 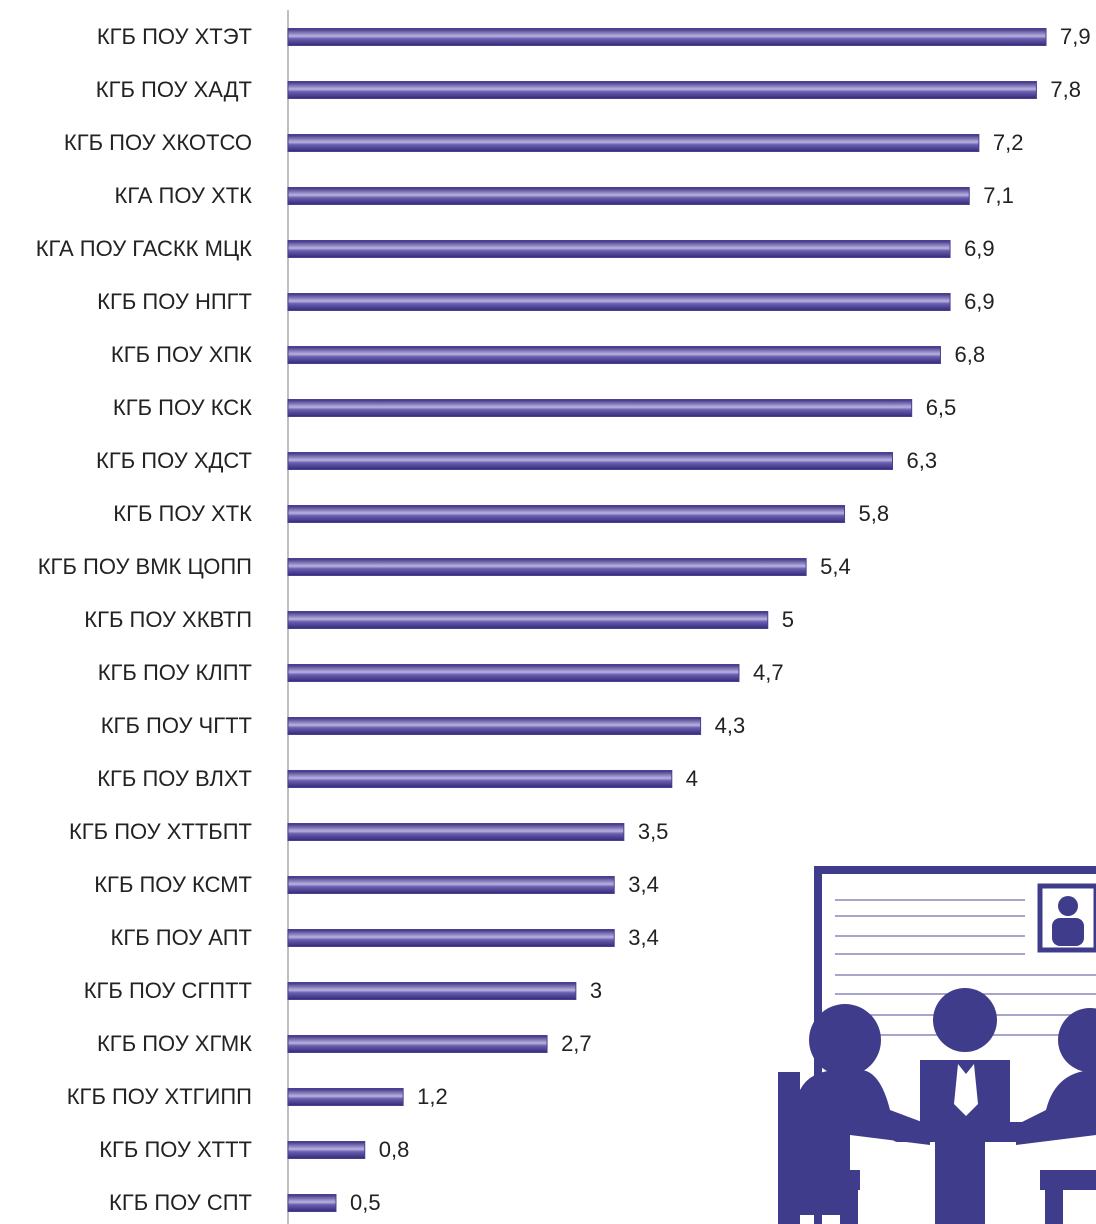 I want to click on category-label: КГБ ПОУ ХДСТ, so click(x=174, y=460).